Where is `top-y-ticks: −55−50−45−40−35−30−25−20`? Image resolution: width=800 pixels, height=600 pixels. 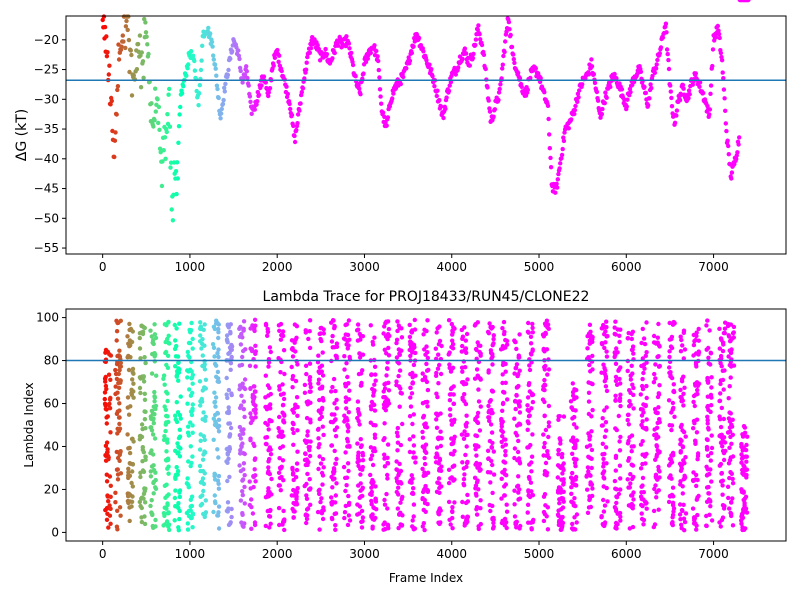
top-y-ticks: −55−50−45−40−35−30−25−20 is located at coordinates (50, 144).